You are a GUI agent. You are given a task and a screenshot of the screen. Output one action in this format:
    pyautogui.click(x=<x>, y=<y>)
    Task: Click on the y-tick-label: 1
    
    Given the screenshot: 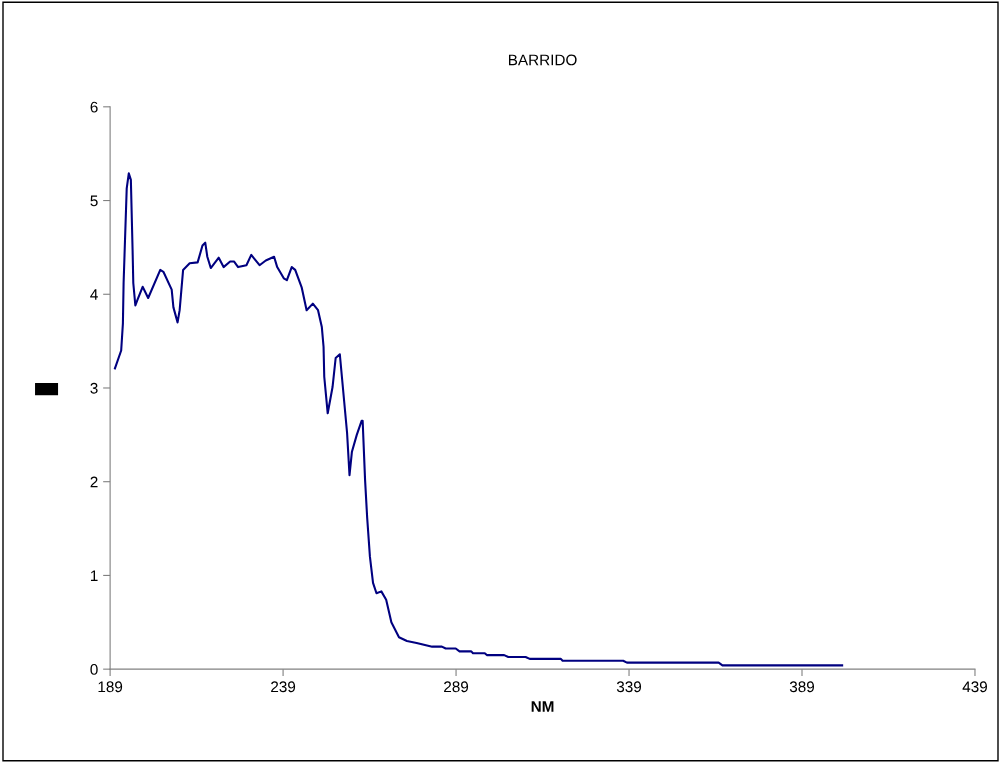 What is the action you would take?
    pyautogui.click(x=94, y=575)
    